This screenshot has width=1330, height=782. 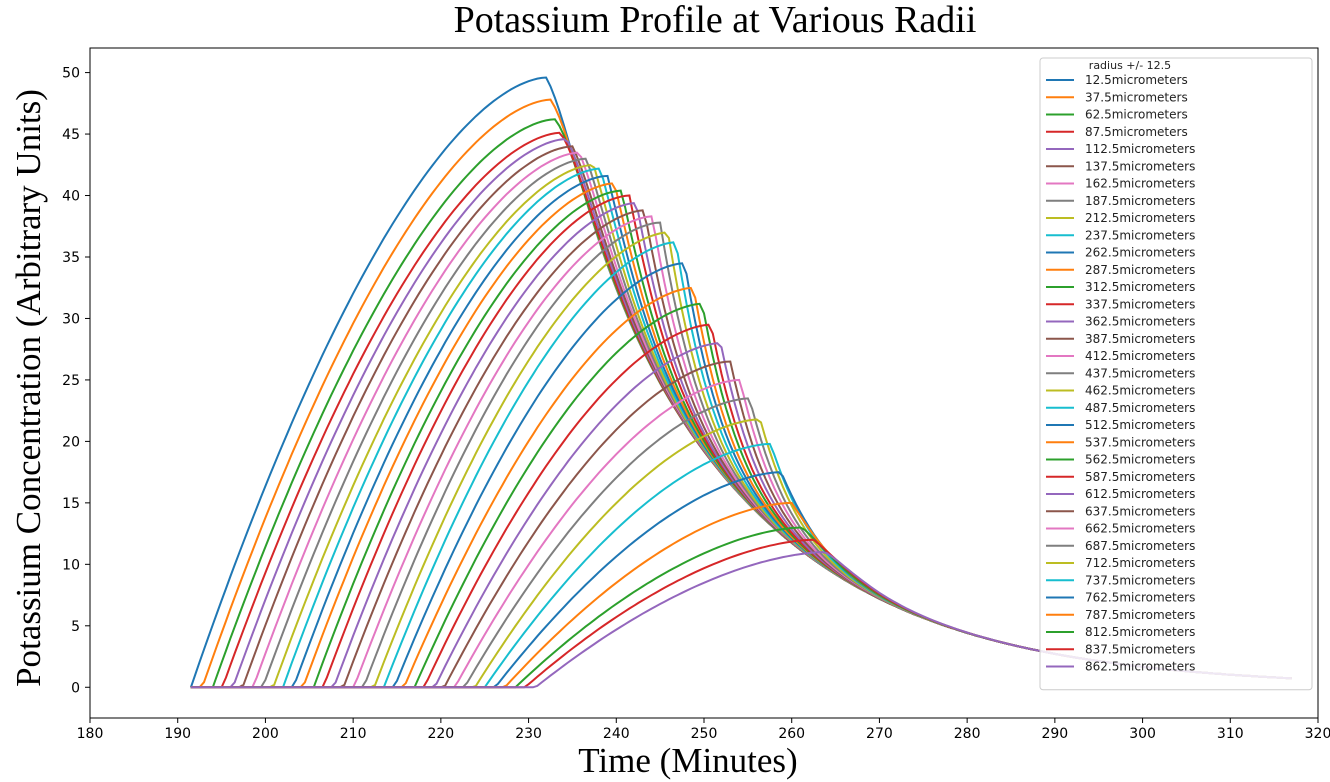 What do you see at coordinates (967, 734) in the screenshot?
I see `x-tick-label: 280` at bounding box center [967, 734].